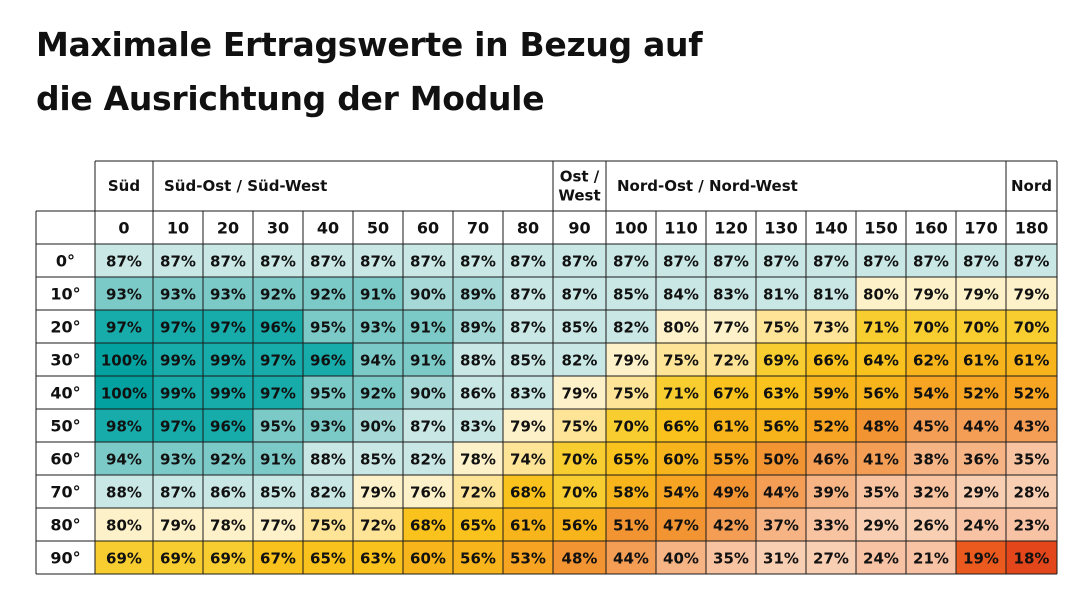 The image size is (1074, 606). I want to click on cell-value: 66%, so click(681, 427).